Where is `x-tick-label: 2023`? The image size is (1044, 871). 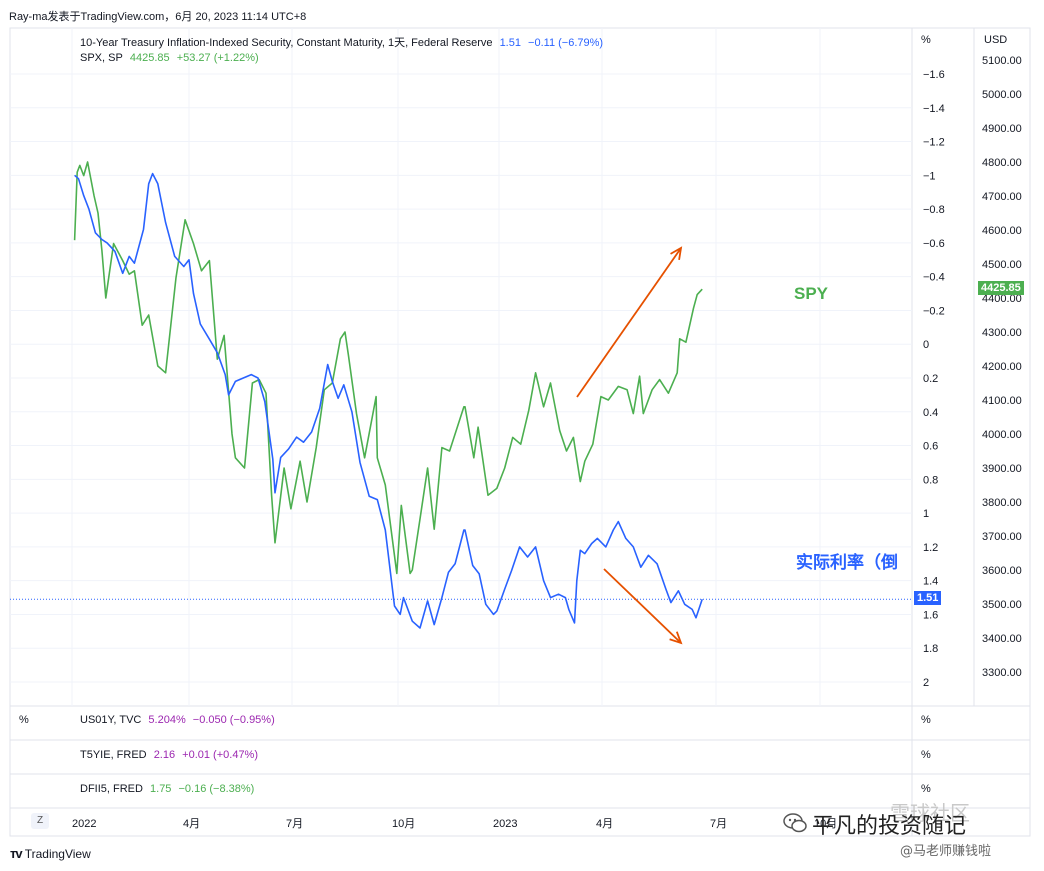 x-tick-label: 2023 is located at coordinates (505, 824).